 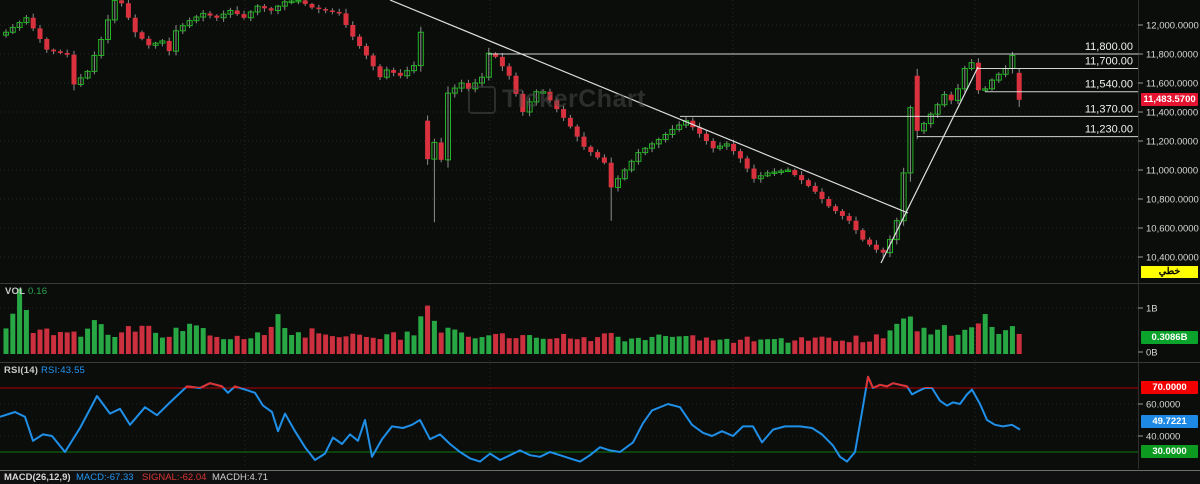 What do you see at coordinates (44, 370) in the screenshot?
I see `rsi-pane-header: RSI(14) RSI:43.55` at bounding box center [44, 370].